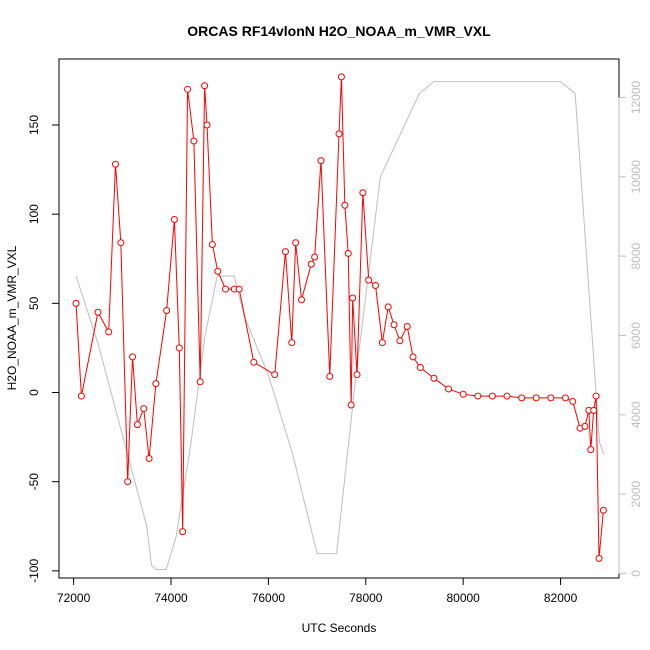 This screenshot has height=650, width=650. What do you see at coordinates (636, 177) in the screenshot?
I see `y2-tick-label: 10000` at bounding box center [636, 177].